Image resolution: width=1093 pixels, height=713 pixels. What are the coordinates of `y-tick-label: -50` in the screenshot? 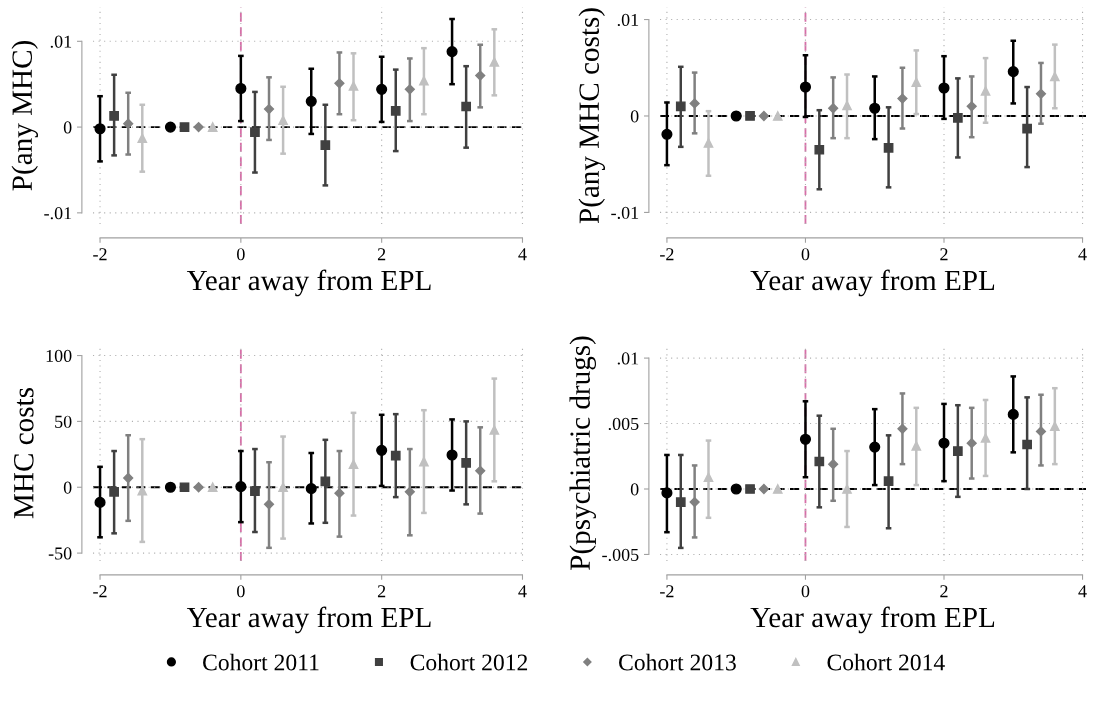 It's located at (60, 553).